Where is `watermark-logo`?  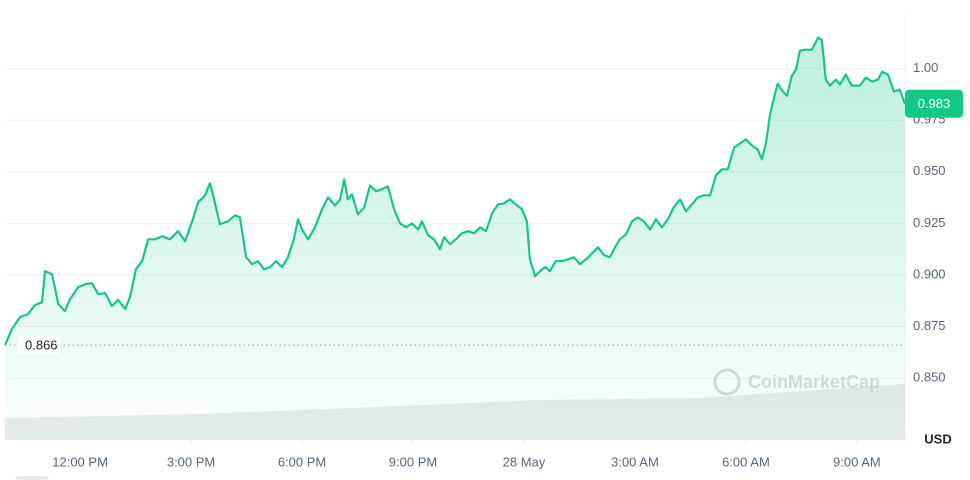 watermark-logo is located at coordinates (727, 382).